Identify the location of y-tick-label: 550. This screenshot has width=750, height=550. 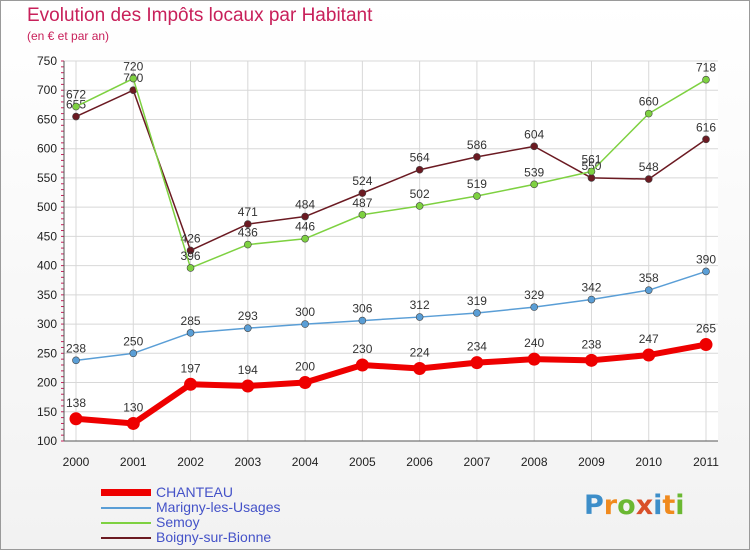
(47, 178).